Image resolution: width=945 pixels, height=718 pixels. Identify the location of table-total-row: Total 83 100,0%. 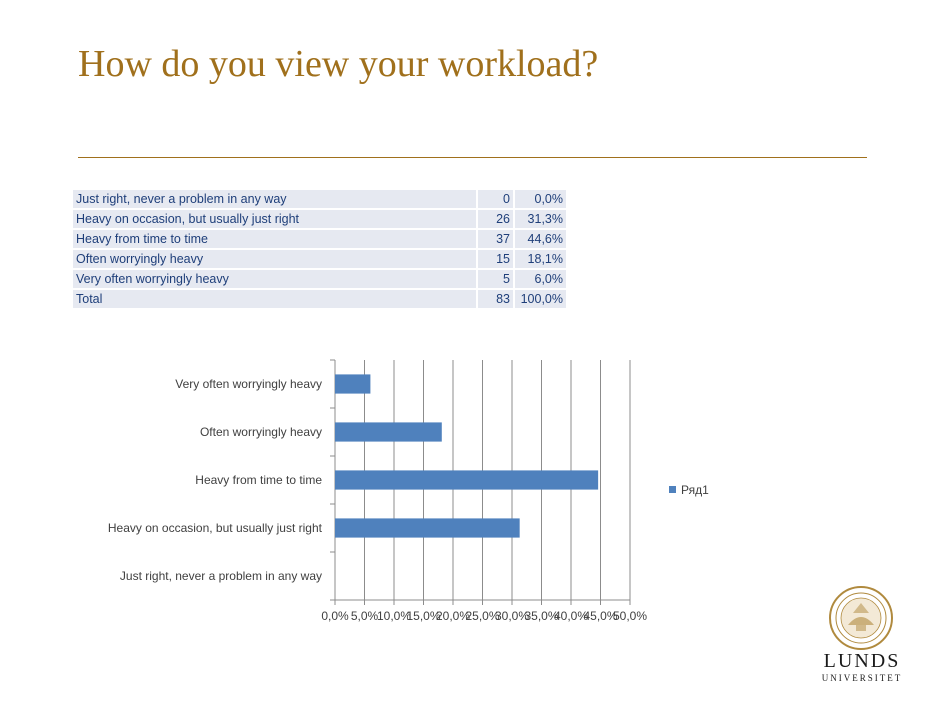
(320, 299).